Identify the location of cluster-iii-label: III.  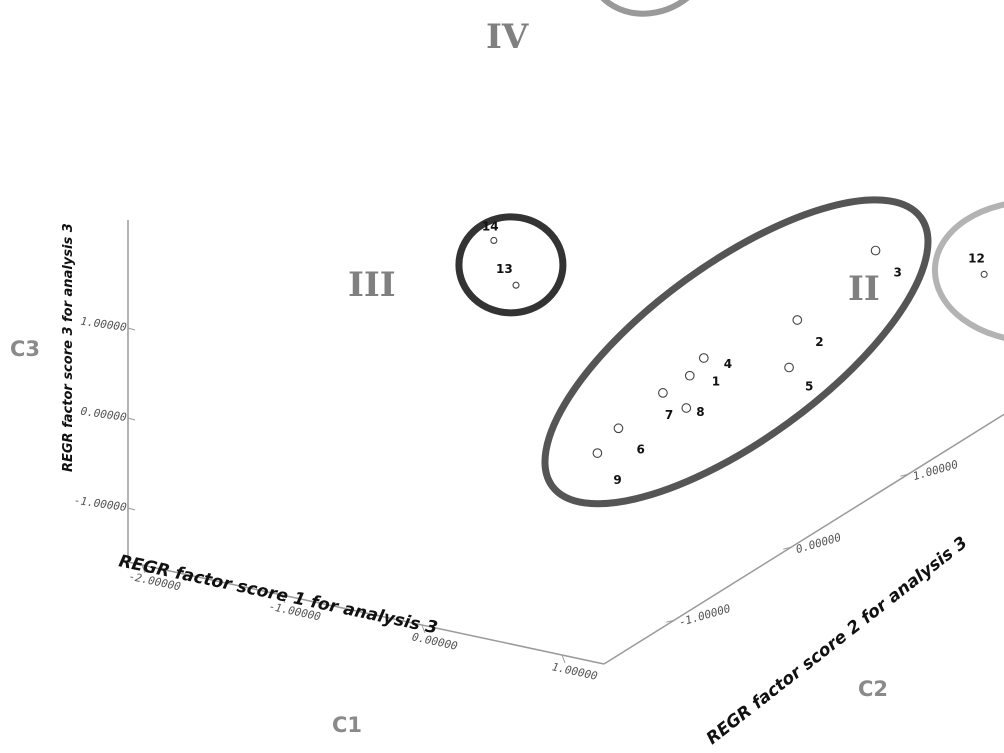
(372, 285).